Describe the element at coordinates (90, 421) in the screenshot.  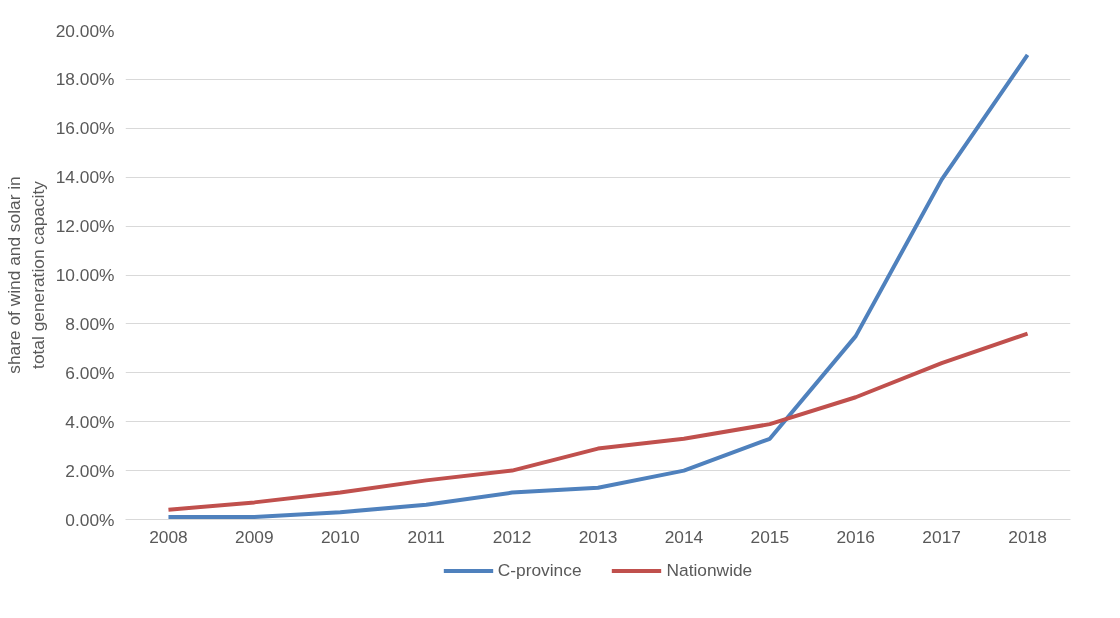
I see `y-tick-label: 4.00%` at that location.